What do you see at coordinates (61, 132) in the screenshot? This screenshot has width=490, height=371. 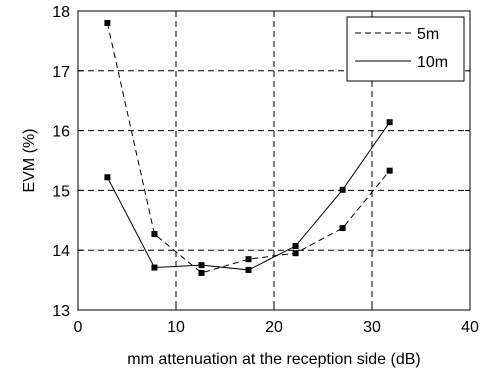 I see `y-tick-label: 16` at bounding box center [61, 132].